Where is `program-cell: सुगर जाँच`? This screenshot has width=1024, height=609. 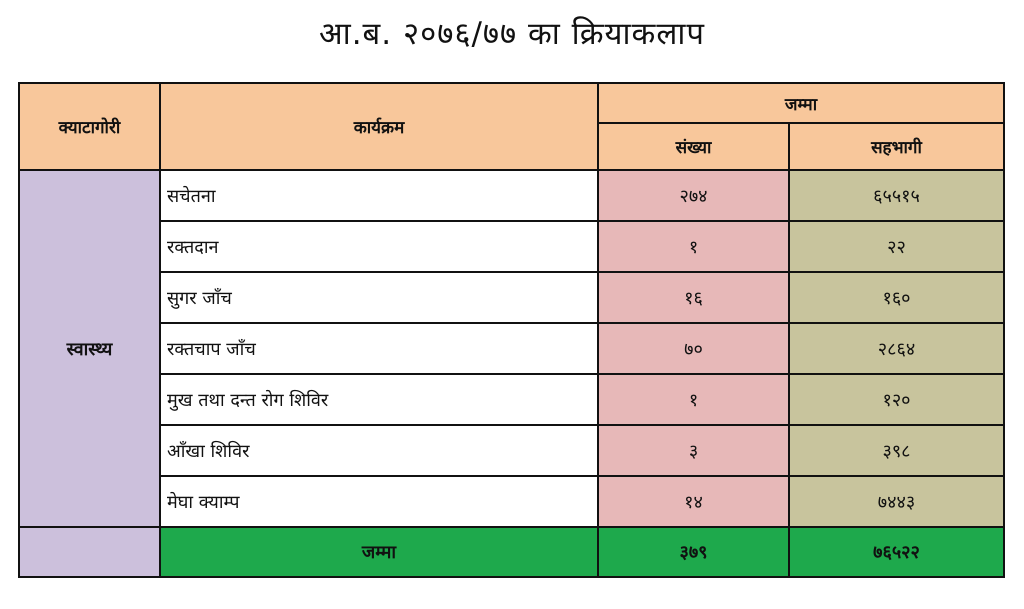 program-cell: सुगर जाँच is located at coordinates (379, 297).